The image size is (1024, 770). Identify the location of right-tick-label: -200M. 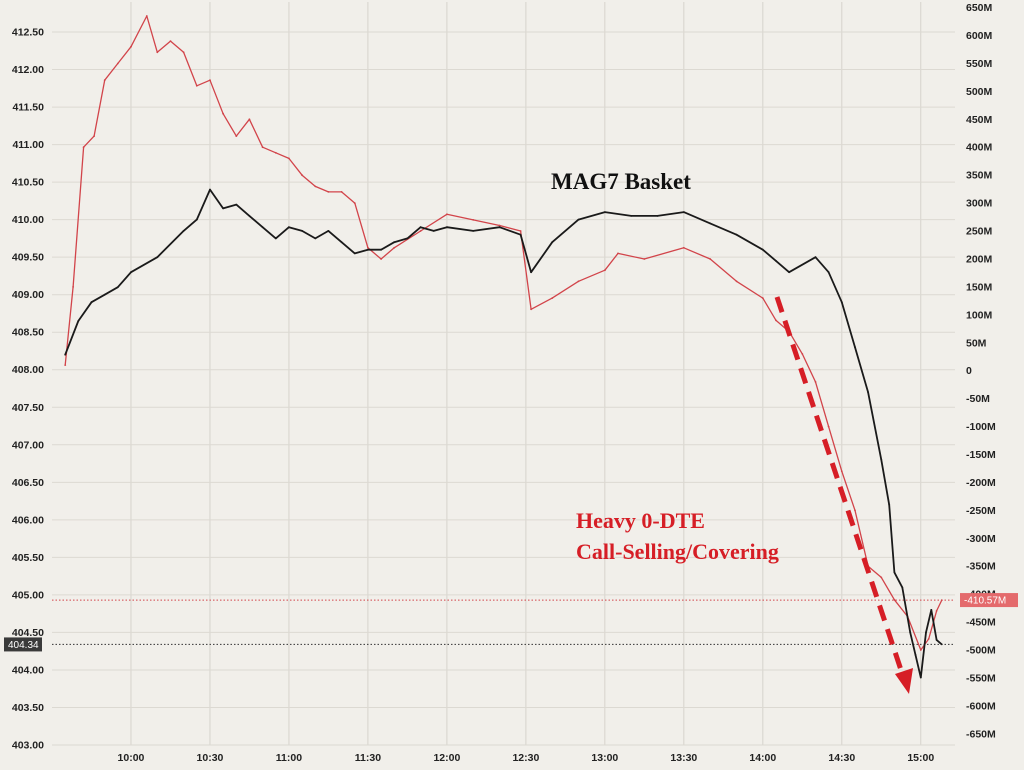
(981, 483).